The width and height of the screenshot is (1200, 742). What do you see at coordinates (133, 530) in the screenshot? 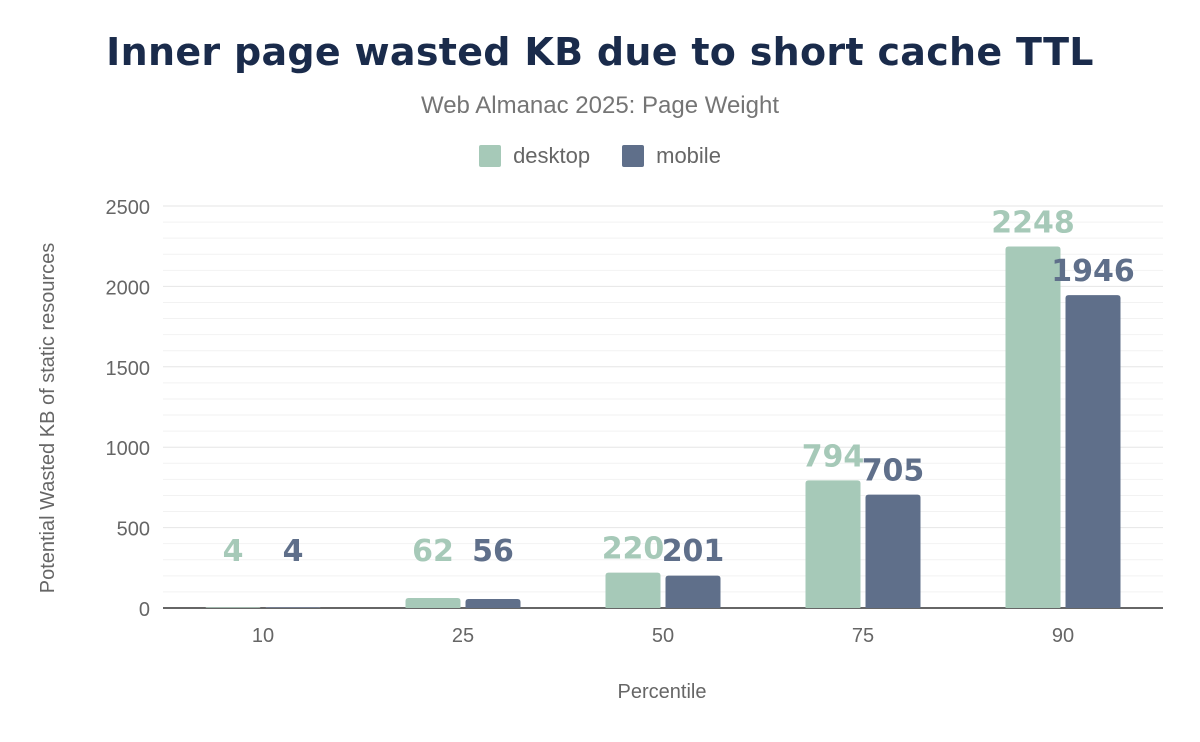
I see `y-tick-label: 500` at bounding box center [133, 530].